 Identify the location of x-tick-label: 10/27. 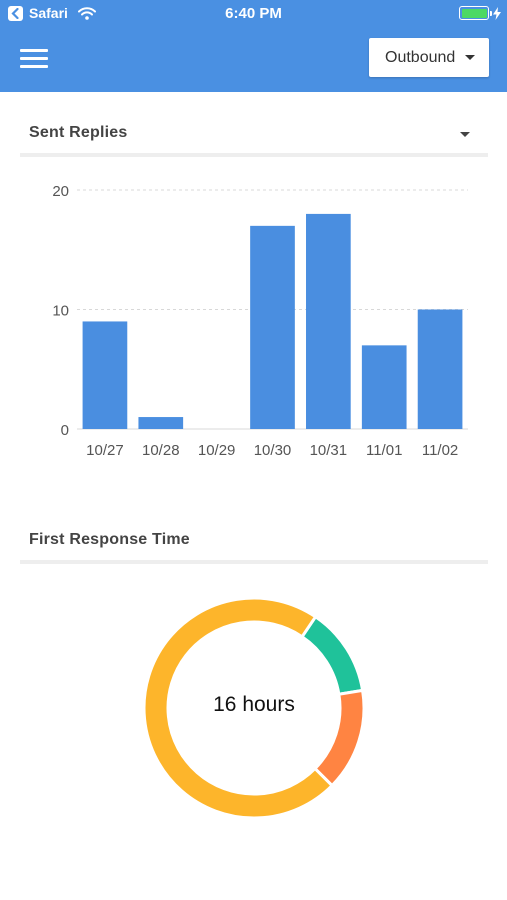
(105, 450).